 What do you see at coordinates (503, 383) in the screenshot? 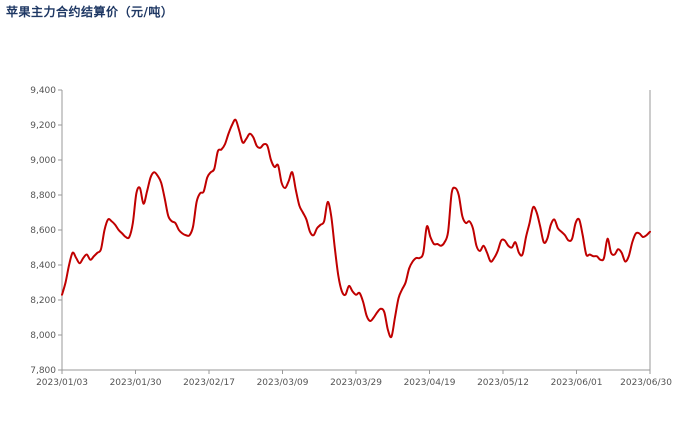
I see `x-tick-label: 2023/05/12` at bounding box center [503, 383].